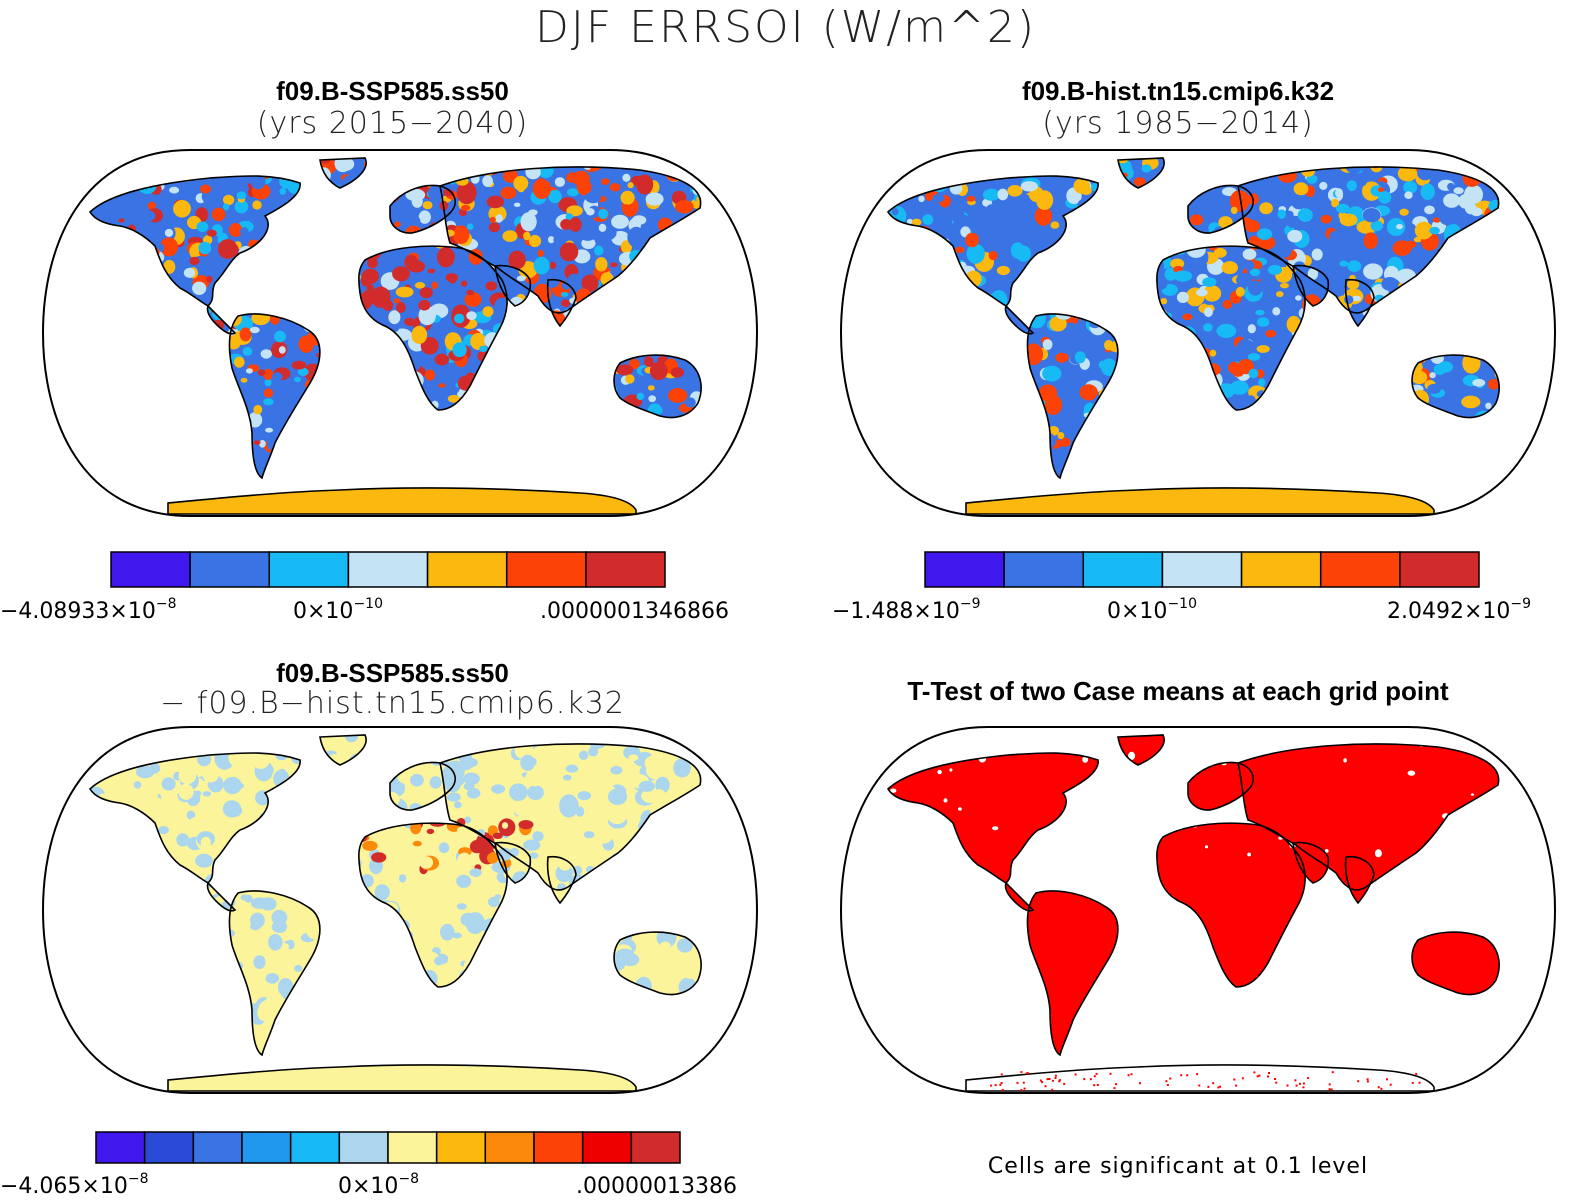 The width and height of the screenshot is (1571, 1202). I want to click on panel-4-significance-note: Cells are significant at 0.1 level, so click(1178, 1166).